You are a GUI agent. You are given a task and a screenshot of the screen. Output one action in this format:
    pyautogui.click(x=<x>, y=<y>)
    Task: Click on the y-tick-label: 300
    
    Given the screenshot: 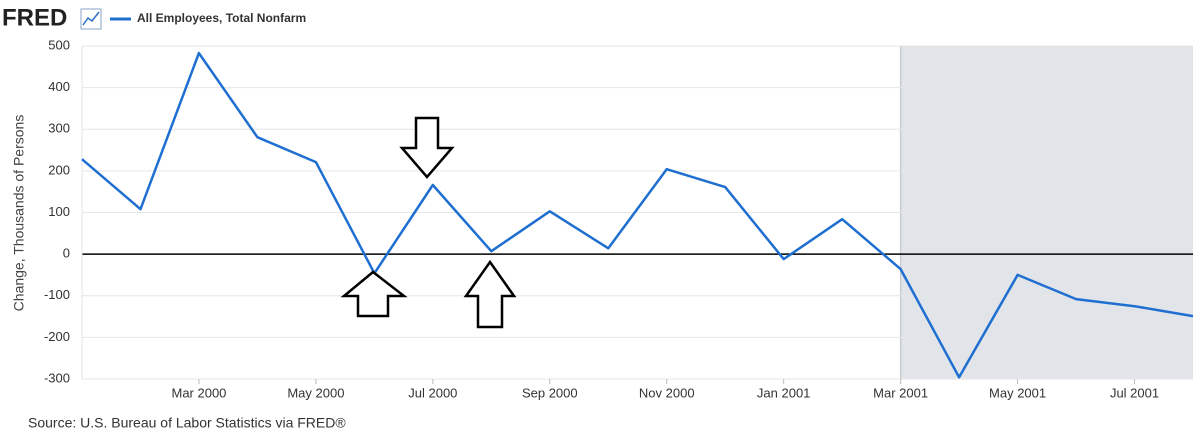 What is the action you would take?
    pyautogui.click(x=59, y=128)
    